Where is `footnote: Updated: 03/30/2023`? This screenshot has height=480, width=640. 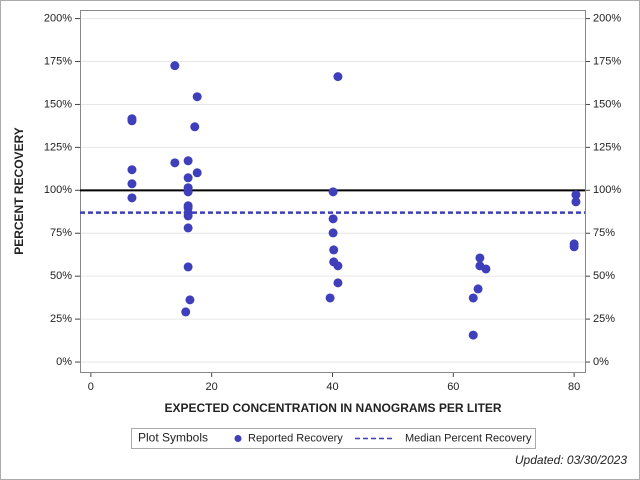
footnote: Updated: 03/30/2023 is located at coordinates (571, 460).